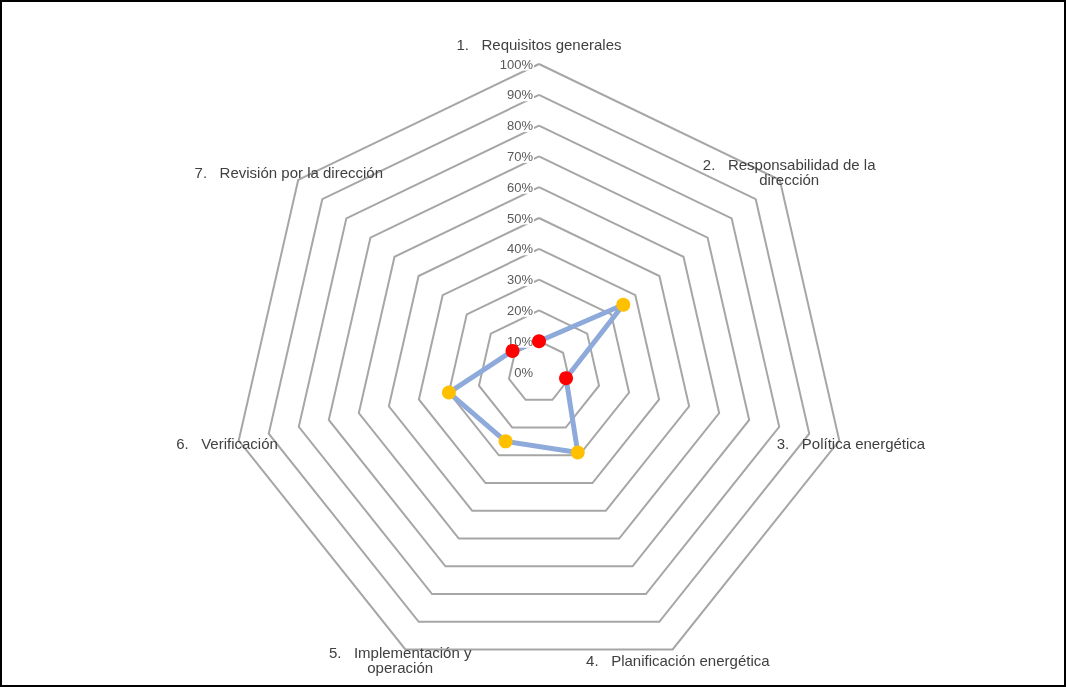  Describe the element at coordinates (516, 64) in the screenshot. I see `y-tick-label: 100%` at that location.